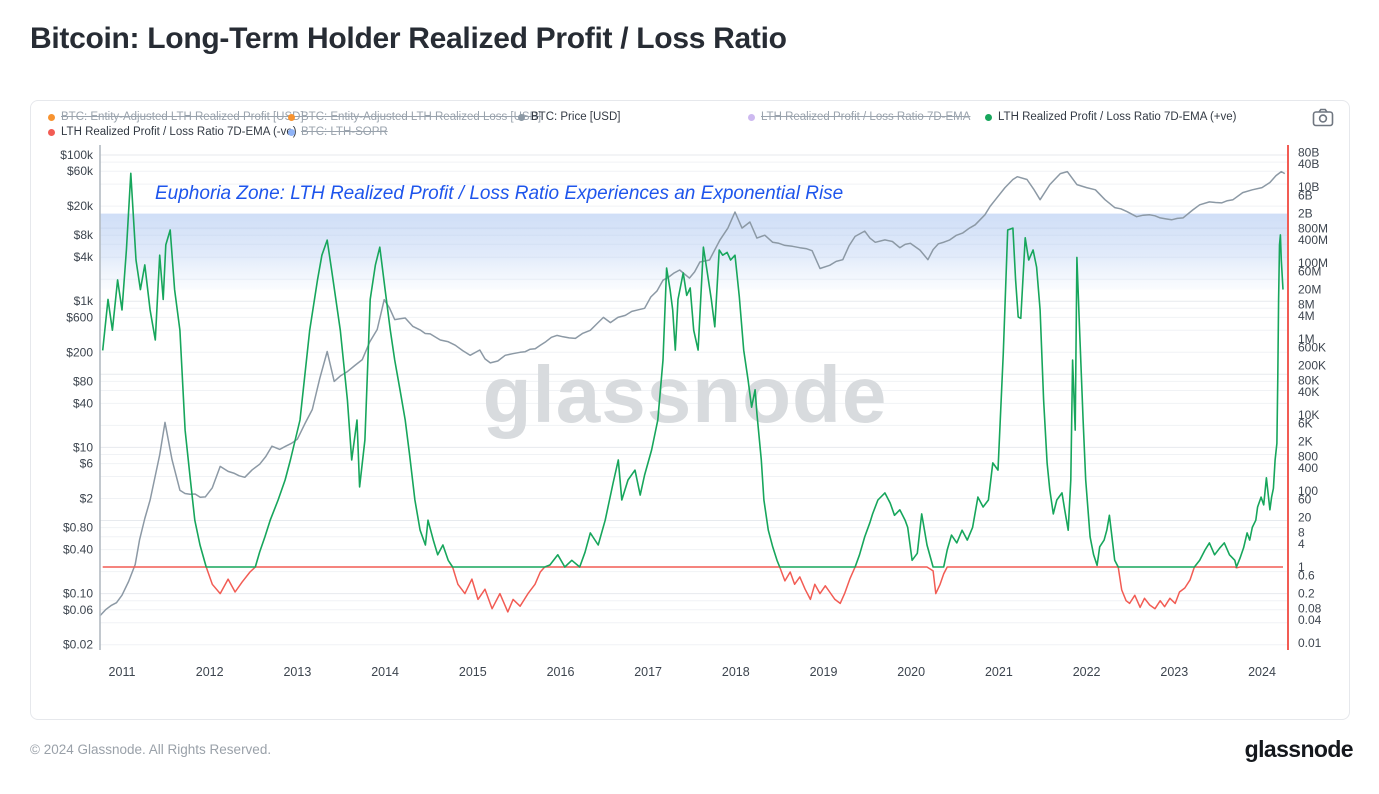 The height and width of the screenshot is (794, 1379). I want to click on right-axis-tick: 400, so click(1308, 468).